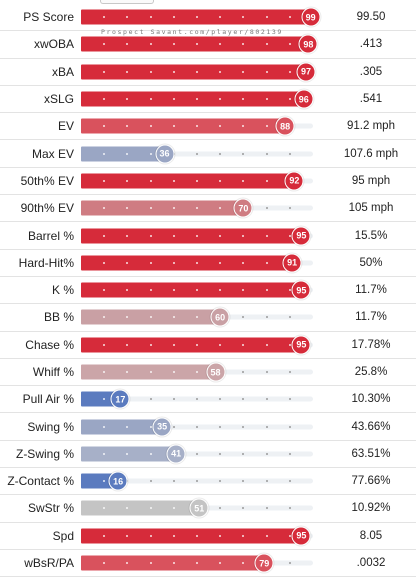 This screenshot has height=585, width=416. What do you see at coordinates (371, 372) in the screenshot?
I see `stat-value: 25.8%` at bounding box center [371, 372].